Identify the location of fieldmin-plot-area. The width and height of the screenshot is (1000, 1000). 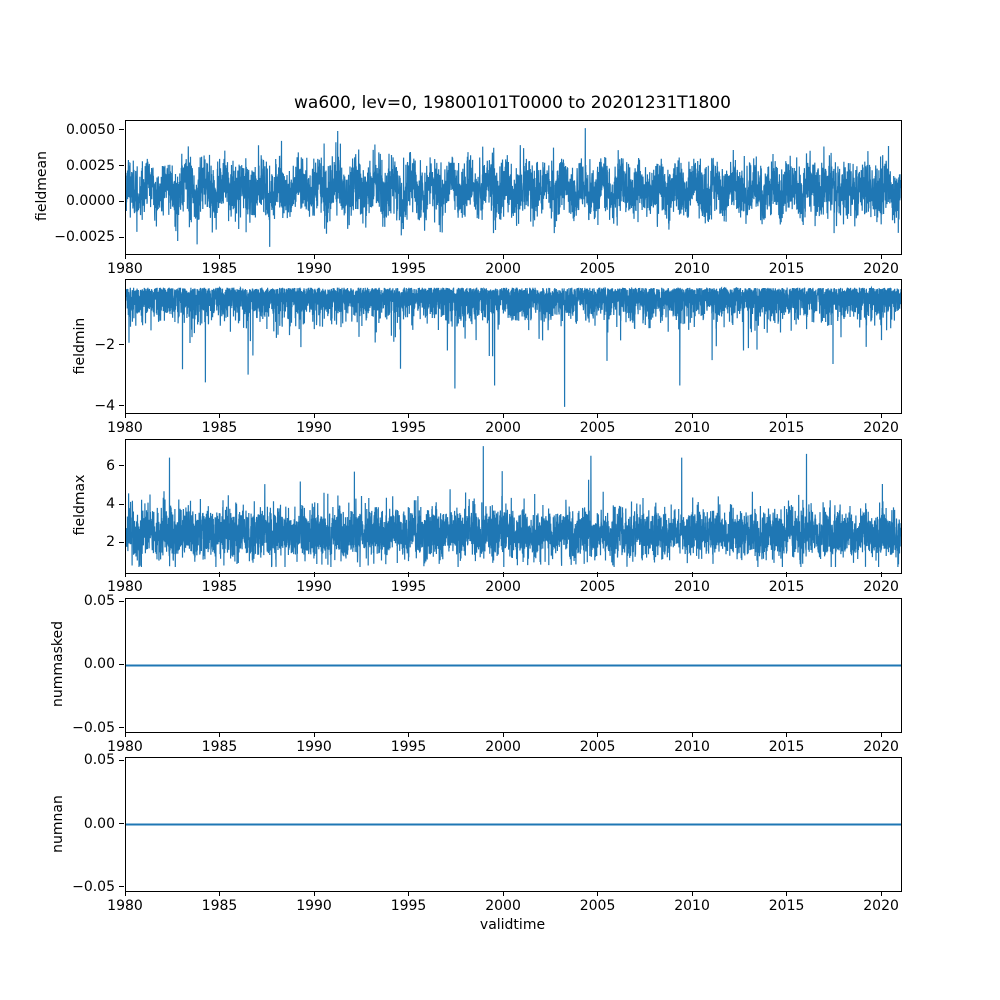
(513, 346).